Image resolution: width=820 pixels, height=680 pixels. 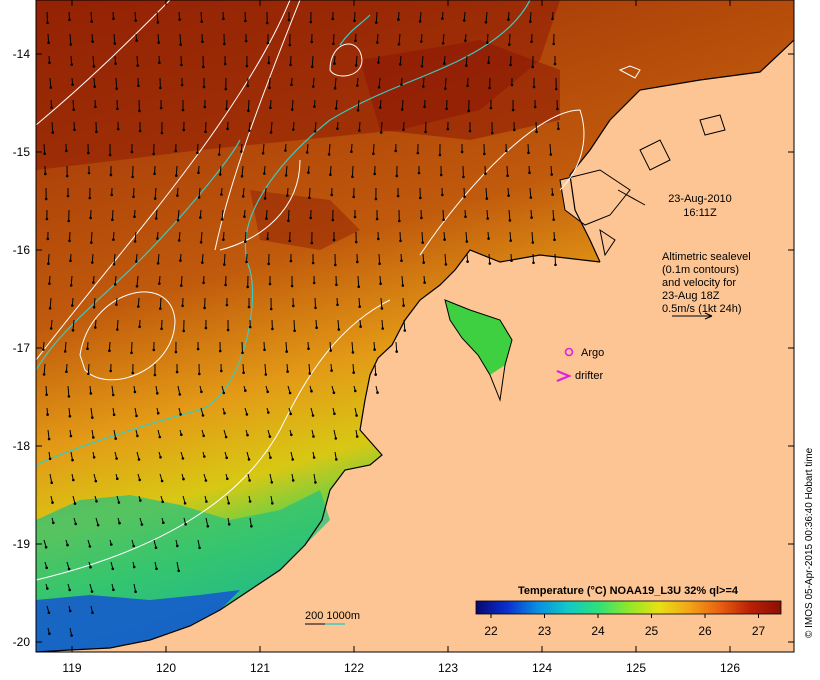 What do you see at coordinates (706, 257) in the screenshot?
I see `legend-line-1: Altimetric sealevel` at bounding box center [706, 257].